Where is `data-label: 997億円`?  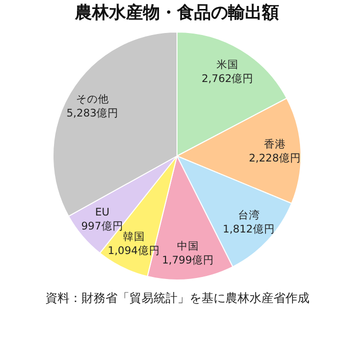
data-label: 997億円 is located at coordinates (102, 225).